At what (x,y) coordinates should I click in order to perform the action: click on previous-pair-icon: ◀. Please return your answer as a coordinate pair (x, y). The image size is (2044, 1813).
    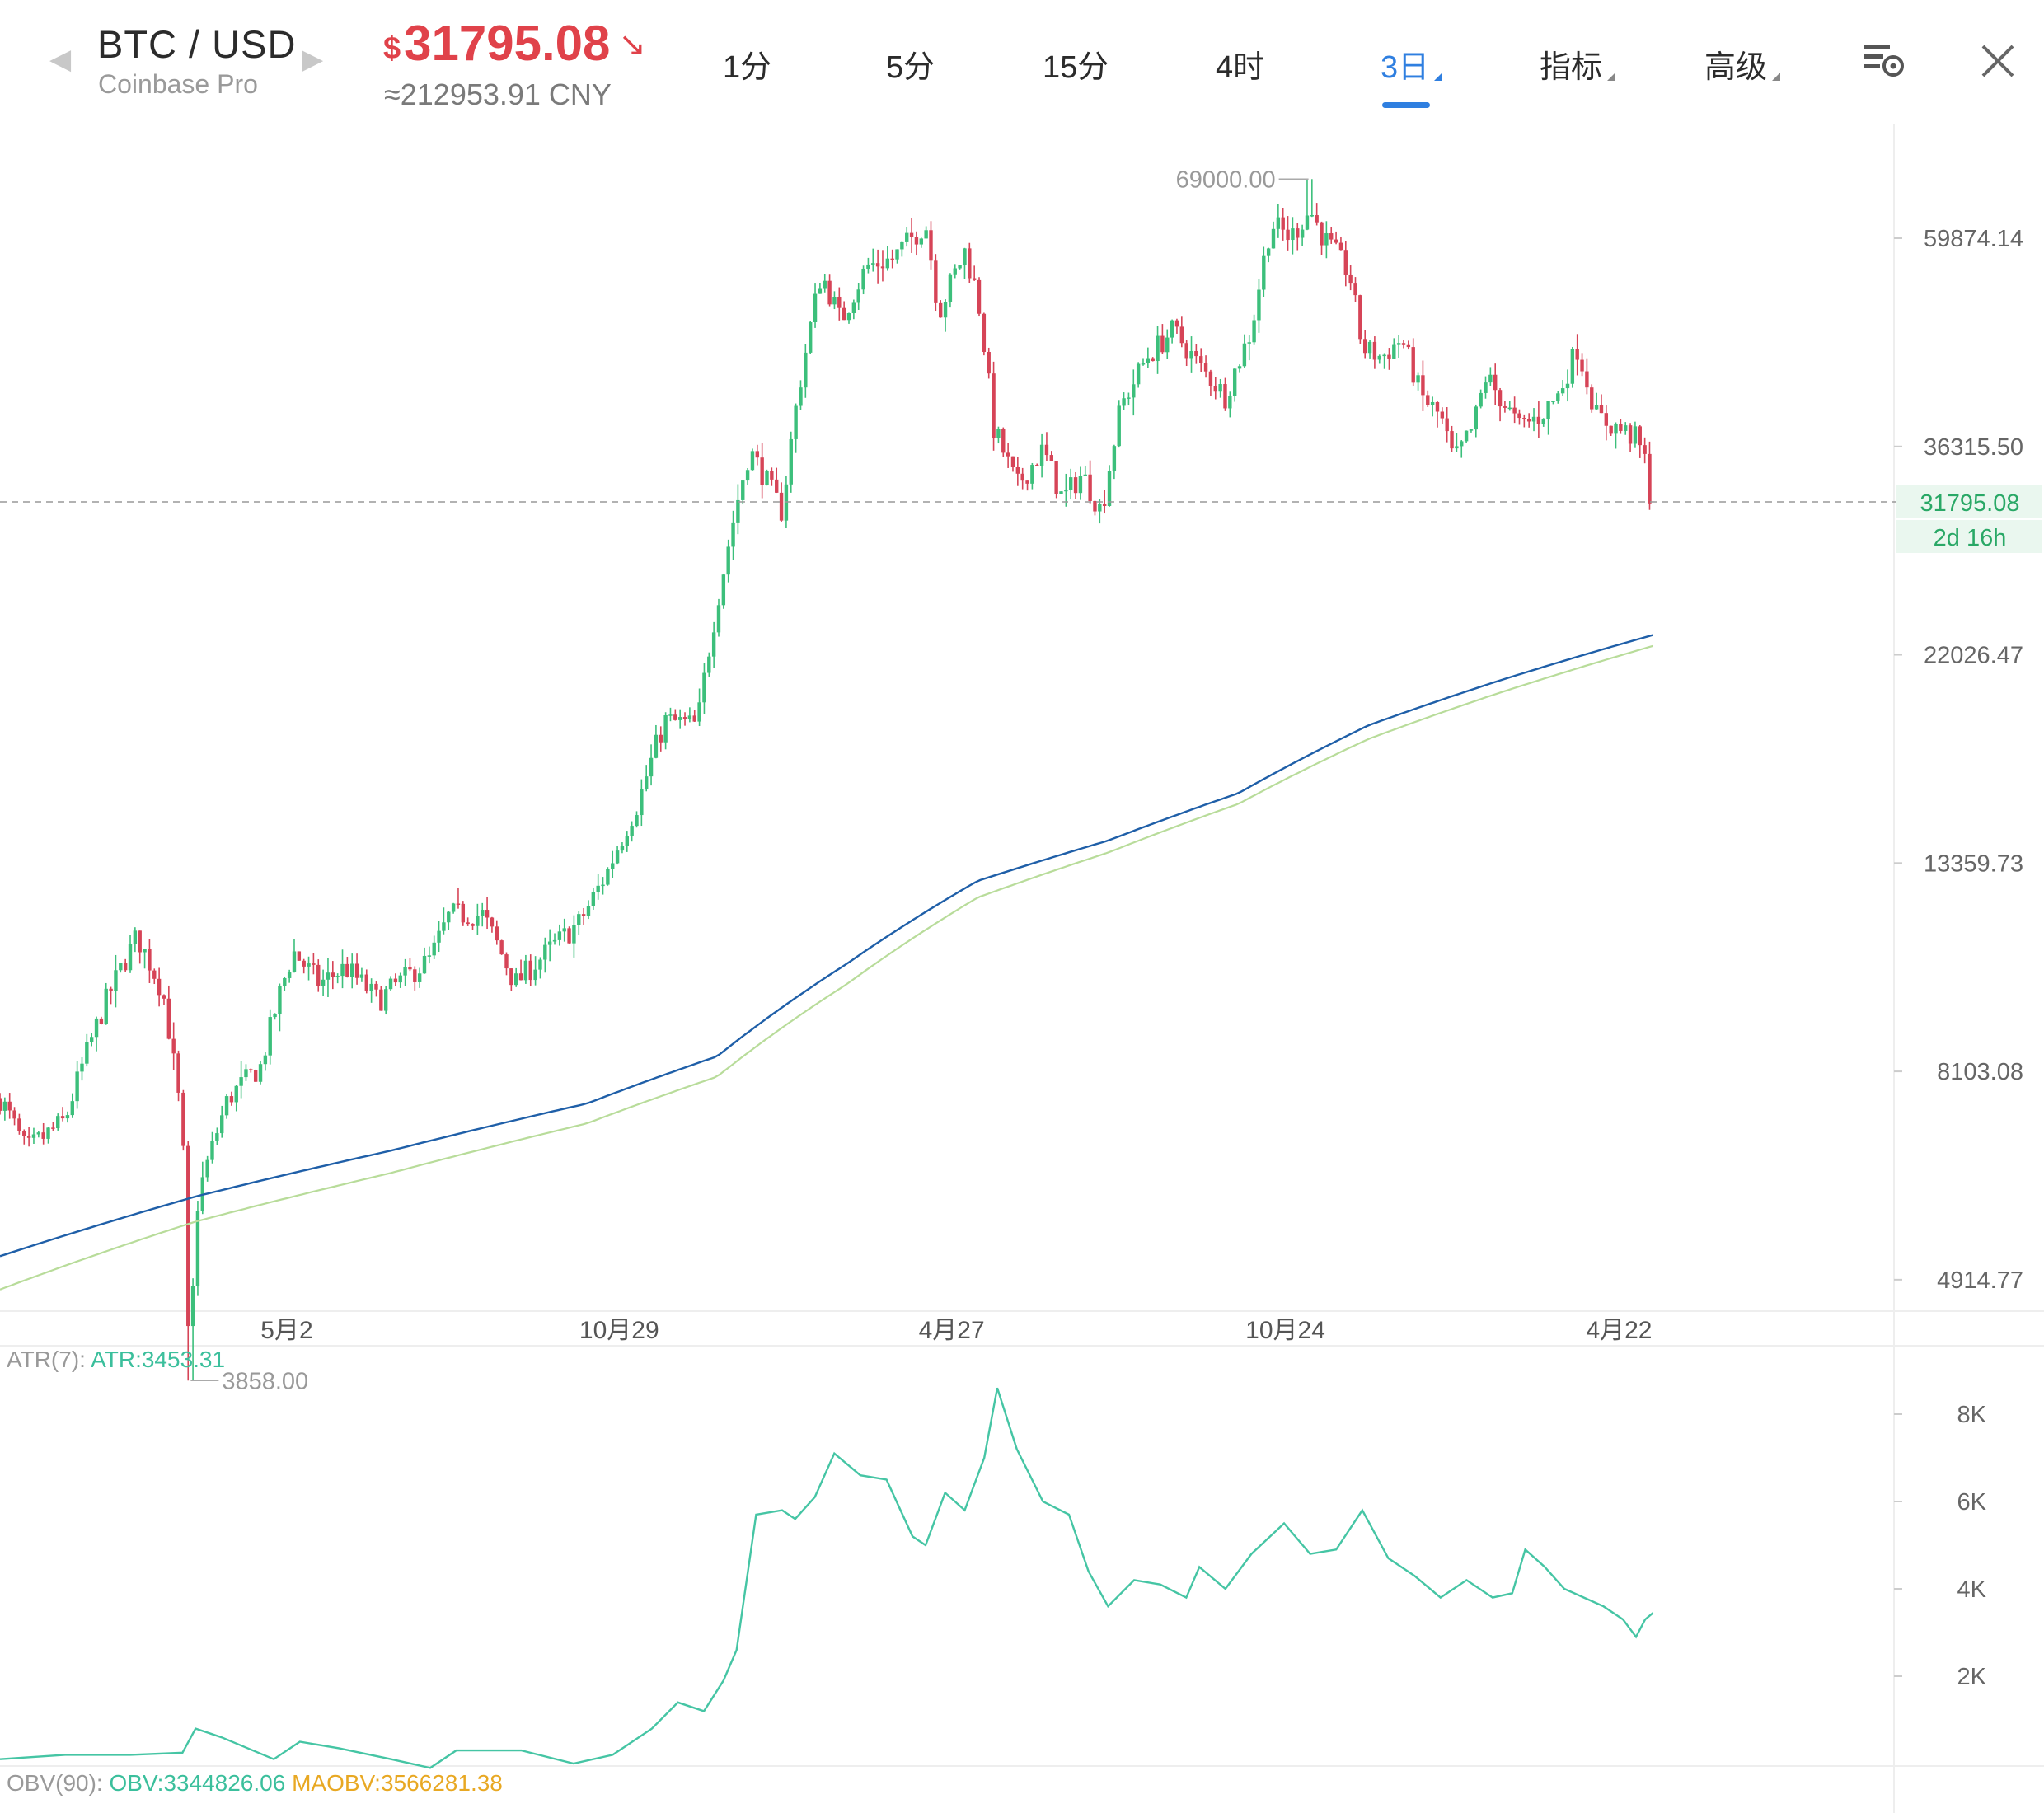
    Looking at the image, I should click on (61, 60).